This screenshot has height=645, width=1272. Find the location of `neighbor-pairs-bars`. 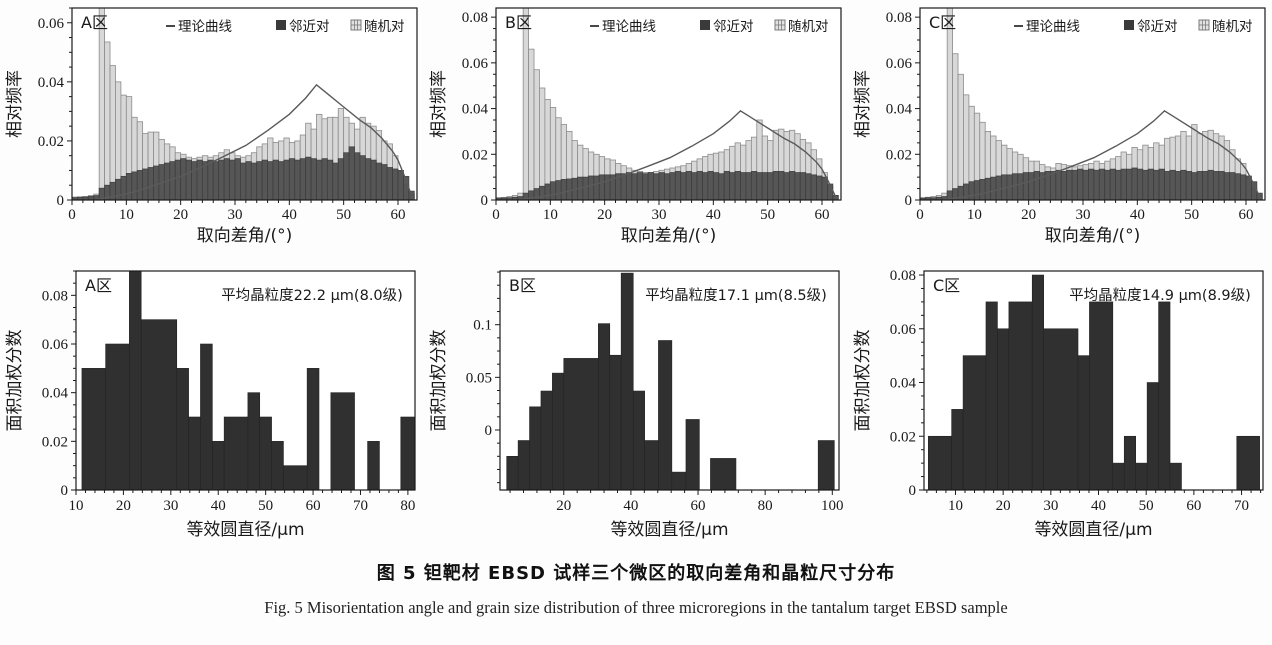

neighbor-pairs-bars is located at coordinates (1091, 184).